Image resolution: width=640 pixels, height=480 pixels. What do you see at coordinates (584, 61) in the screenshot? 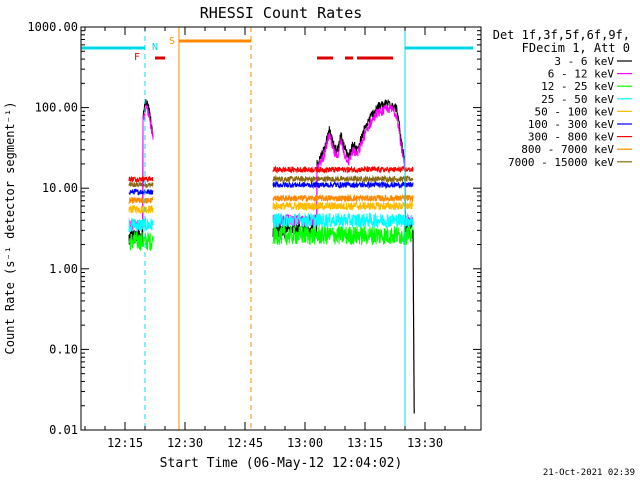
I see `legend-entry-label: 3 - 6 keV` at bounding box center [584, 61].